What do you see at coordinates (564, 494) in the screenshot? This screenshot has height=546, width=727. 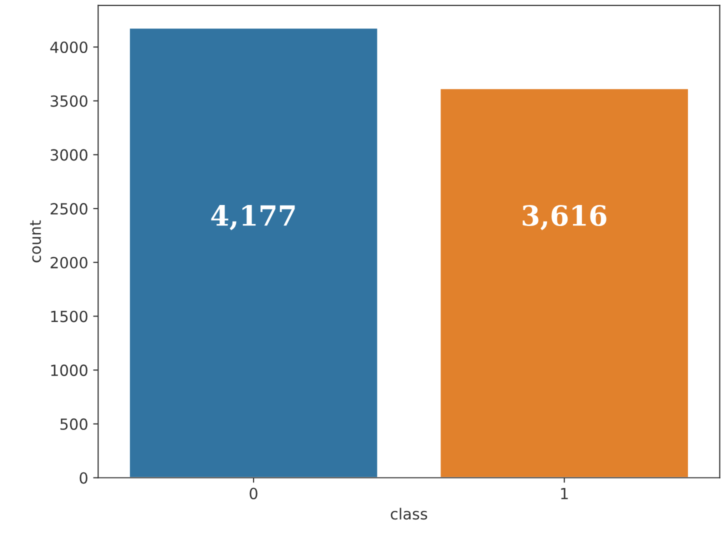 I see `x-tick-label: 1` at bounding box center [564, 494].